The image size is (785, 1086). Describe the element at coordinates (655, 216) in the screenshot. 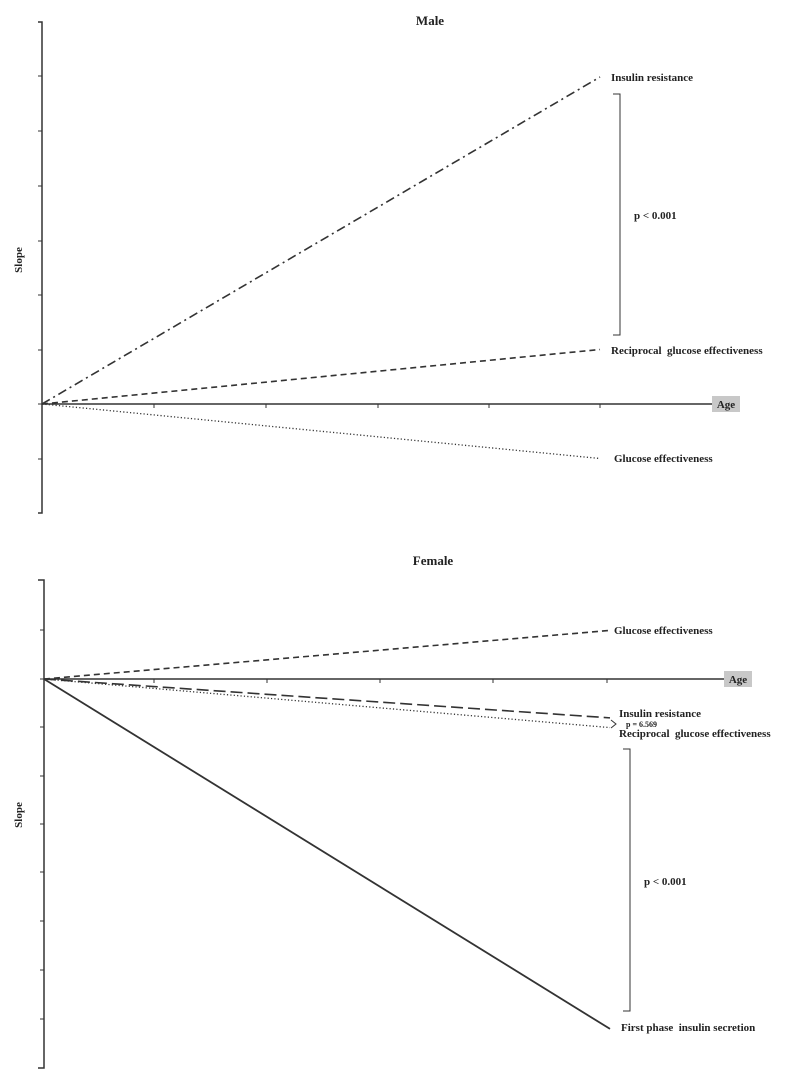

I see `male-annotation-p-value: p < 0.001` at that location.